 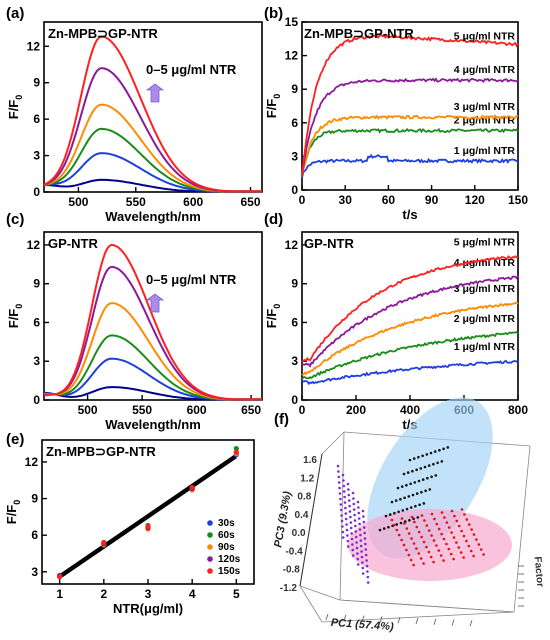 What do you see at coordinates (410, 410) in the screenshot?
I see `x-tick-label: 400` at bounding box center [410, 410].